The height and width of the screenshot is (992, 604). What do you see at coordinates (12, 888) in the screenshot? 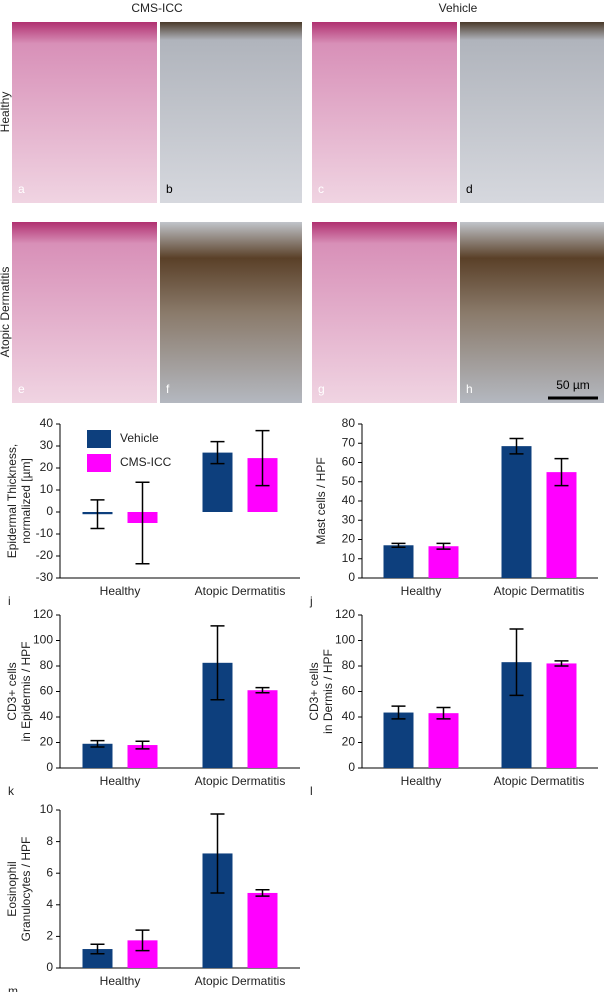
I see `y-axis-label: Eosinophil` at bounding box center [12, 888].